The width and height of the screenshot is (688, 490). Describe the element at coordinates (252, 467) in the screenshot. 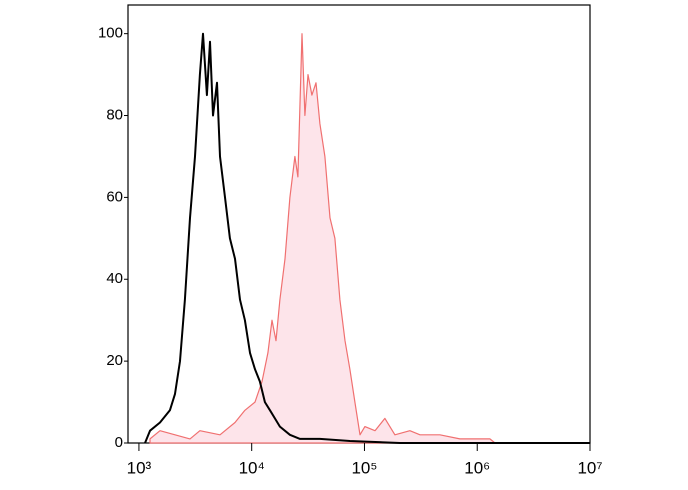

I see `x-tick-label: 10⁴` at that location.